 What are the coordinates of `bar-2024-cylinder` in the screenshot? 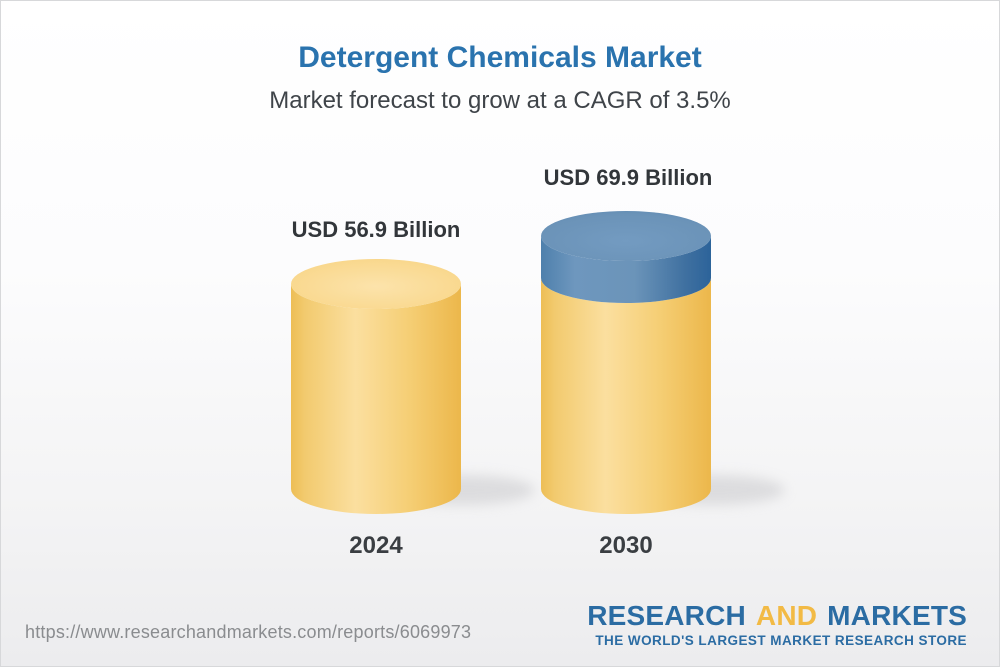 It's located at (376, 386).